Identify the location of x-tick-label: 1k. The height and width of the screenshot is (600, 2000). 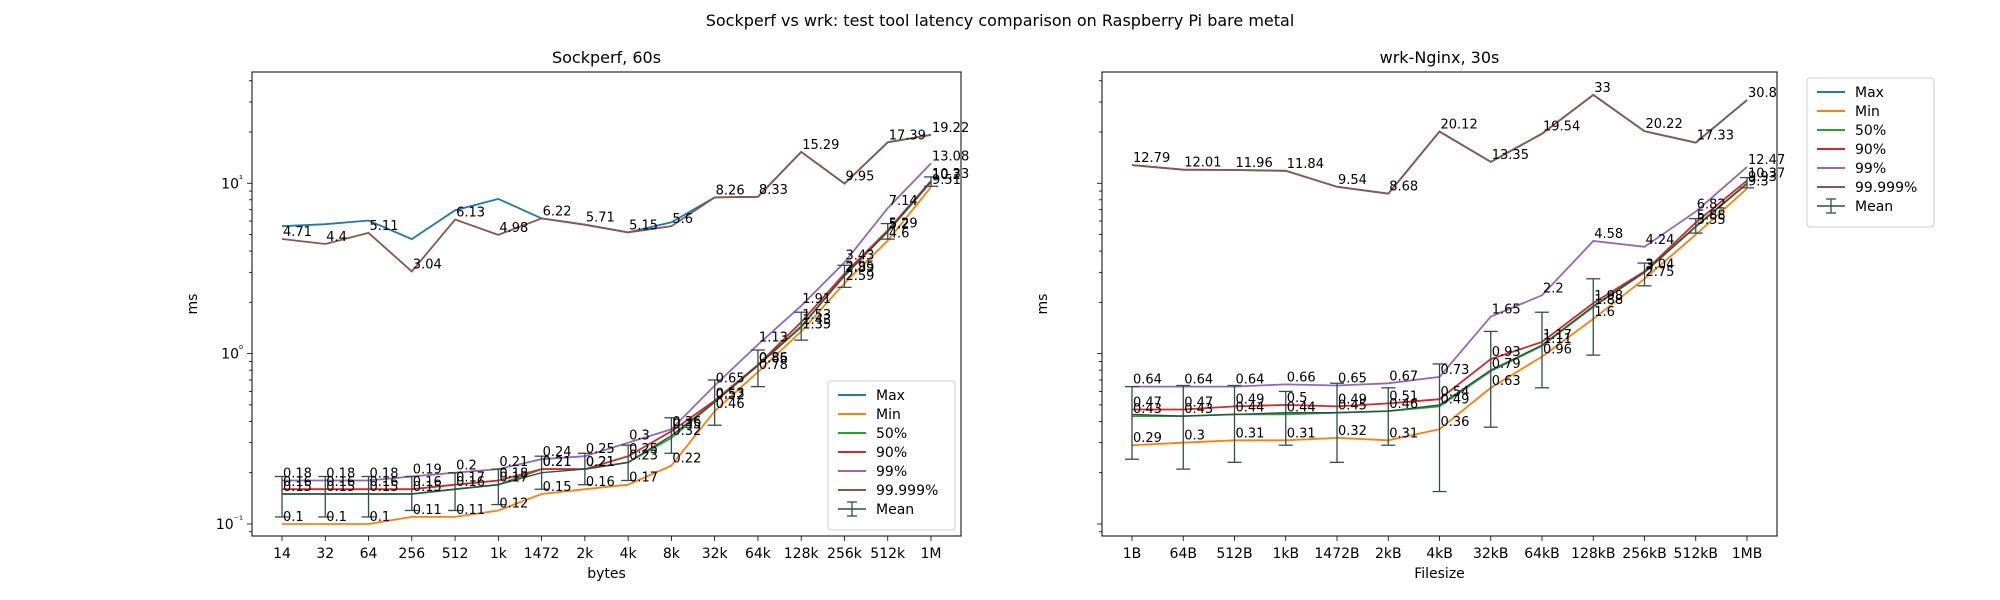
(499, 554).